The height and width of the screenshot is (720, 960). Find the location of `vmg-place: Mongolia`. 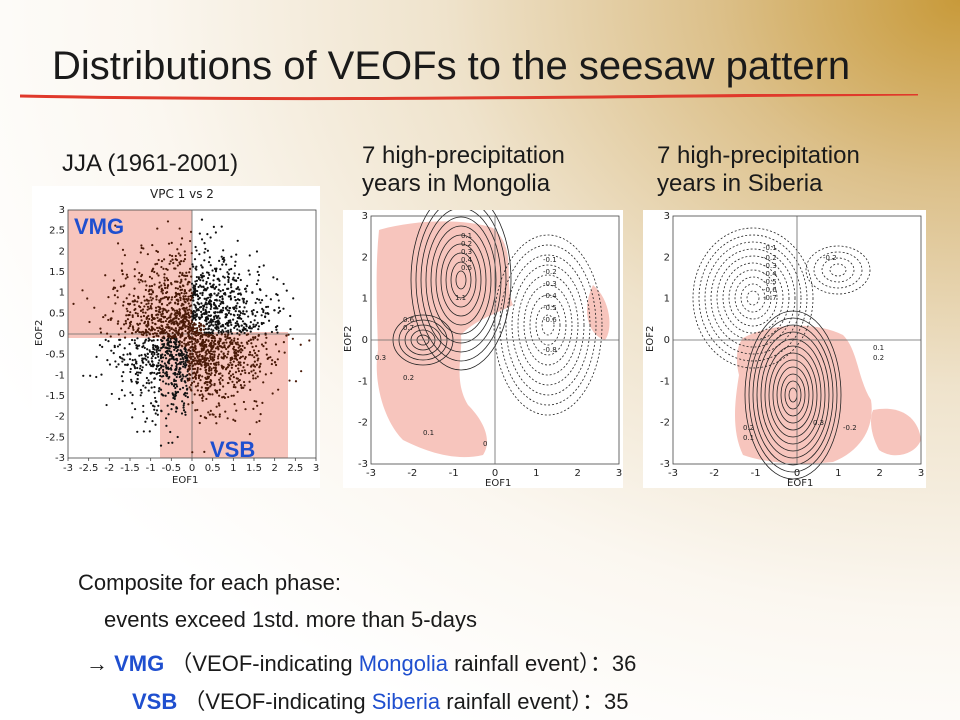

vmg-place: Mongolia is located at coordinates (403, 663).